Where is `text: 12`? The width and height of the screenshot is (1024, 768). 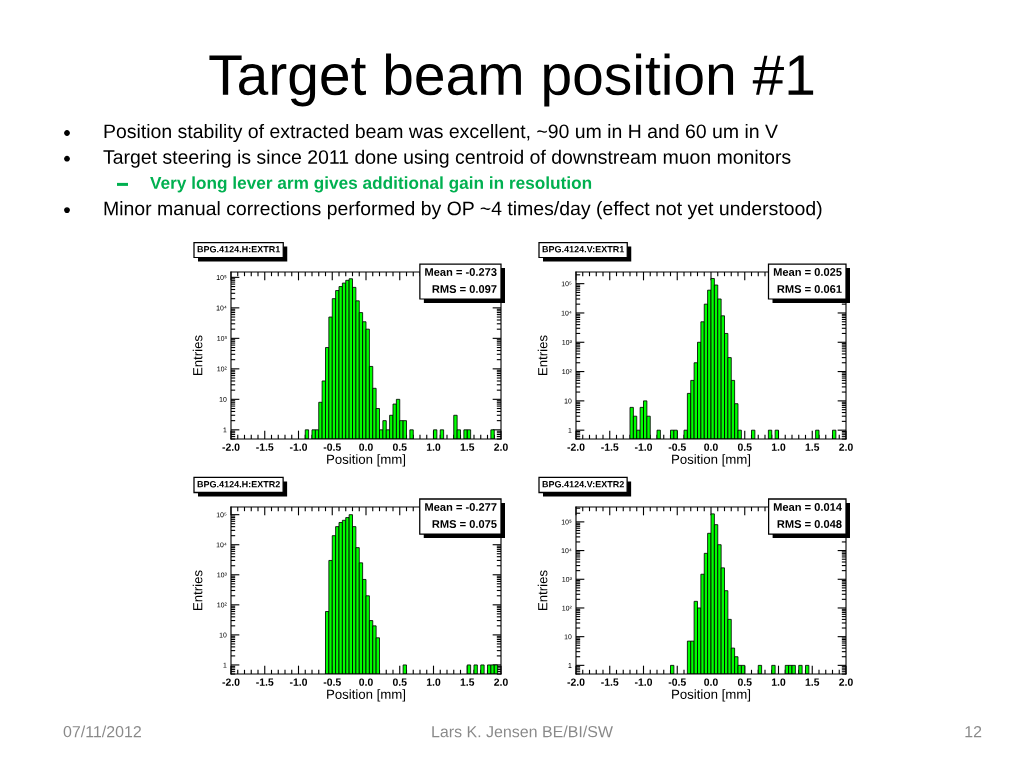
text: 12 is located at coordinates (973, 731).